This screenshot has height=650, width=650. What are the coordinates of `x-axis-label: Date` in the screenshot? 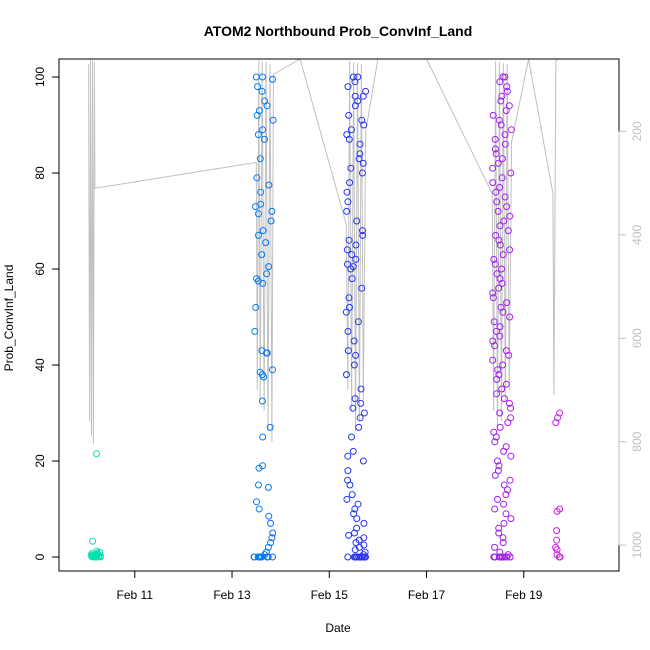 It's located at (338, 628).